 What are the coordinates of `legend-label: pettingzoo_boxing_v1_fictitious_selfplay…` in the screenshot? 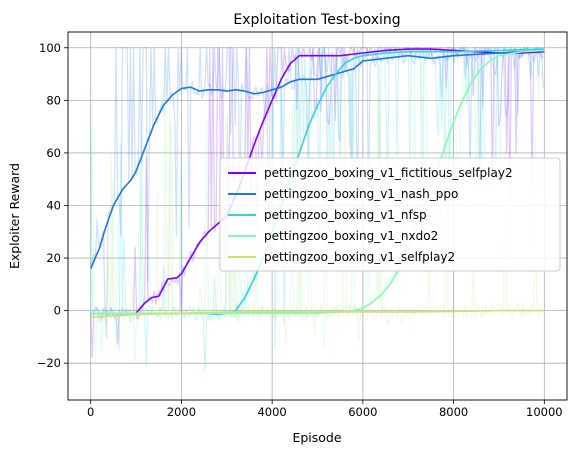 It's located at (388, 173).